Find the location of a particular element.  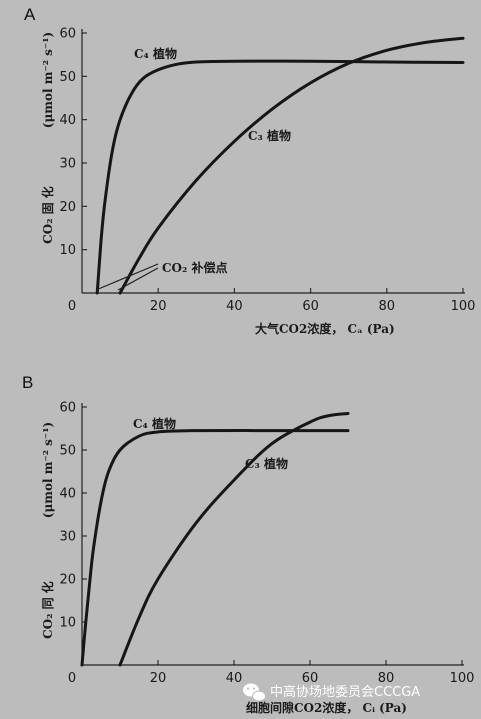

wechat-icon is located at coordinates (254, 692).